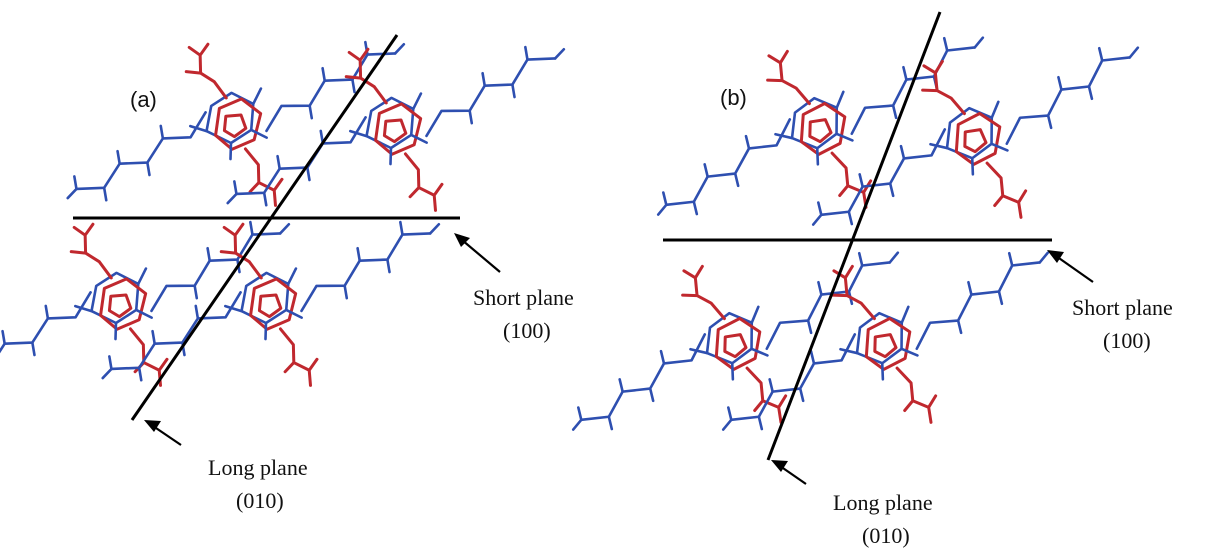 The image size is (1215, 552). What do you see at coordinates (1070, 266) in the screenshot?
I see `short-plane-arrow-b` at bounding box center [1070, 266].